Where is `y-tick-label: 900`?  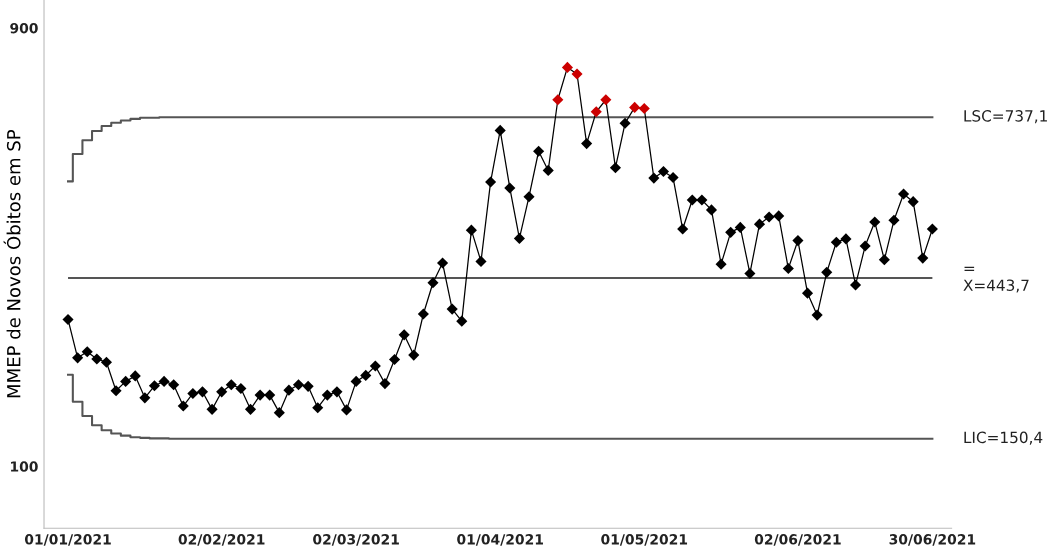 y-tick-label: 900 is located at coordinates (24, 28).